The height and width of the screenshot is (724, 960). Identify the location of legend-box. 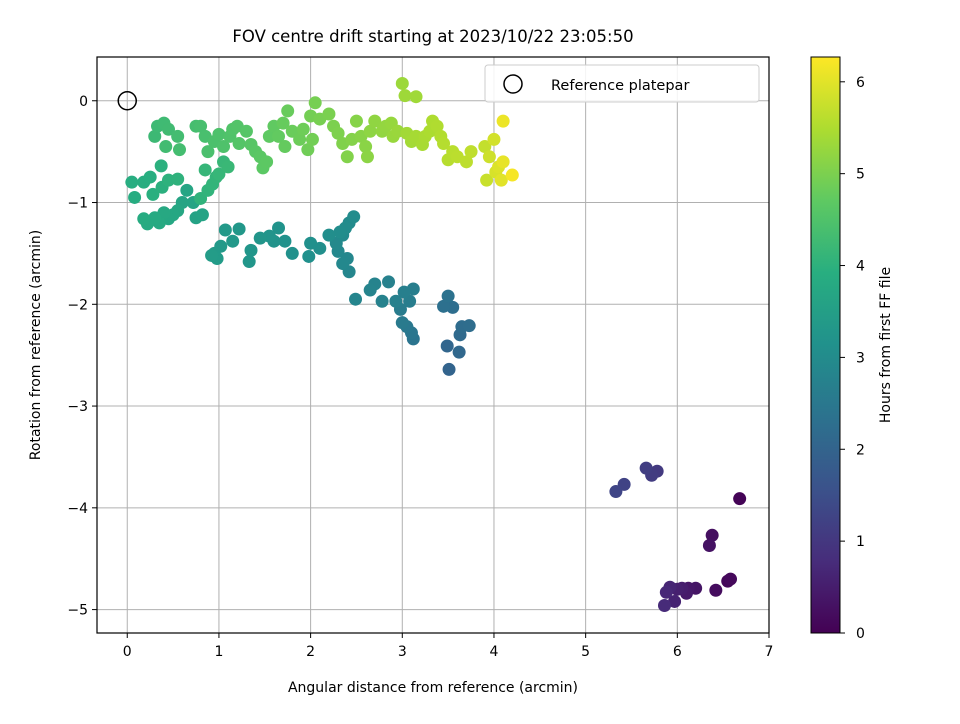
(622, 83).